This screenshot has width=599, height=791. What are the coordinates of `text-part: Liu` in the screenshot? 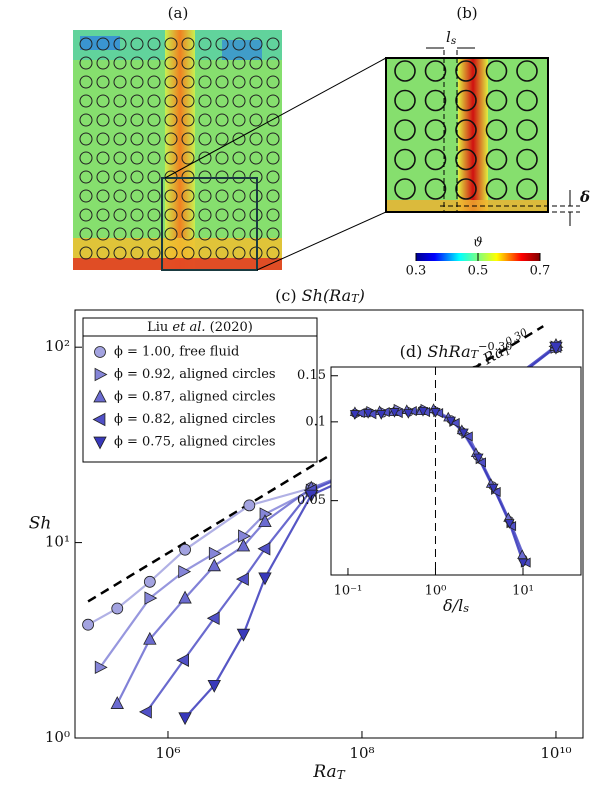 It's located at (159, 327).